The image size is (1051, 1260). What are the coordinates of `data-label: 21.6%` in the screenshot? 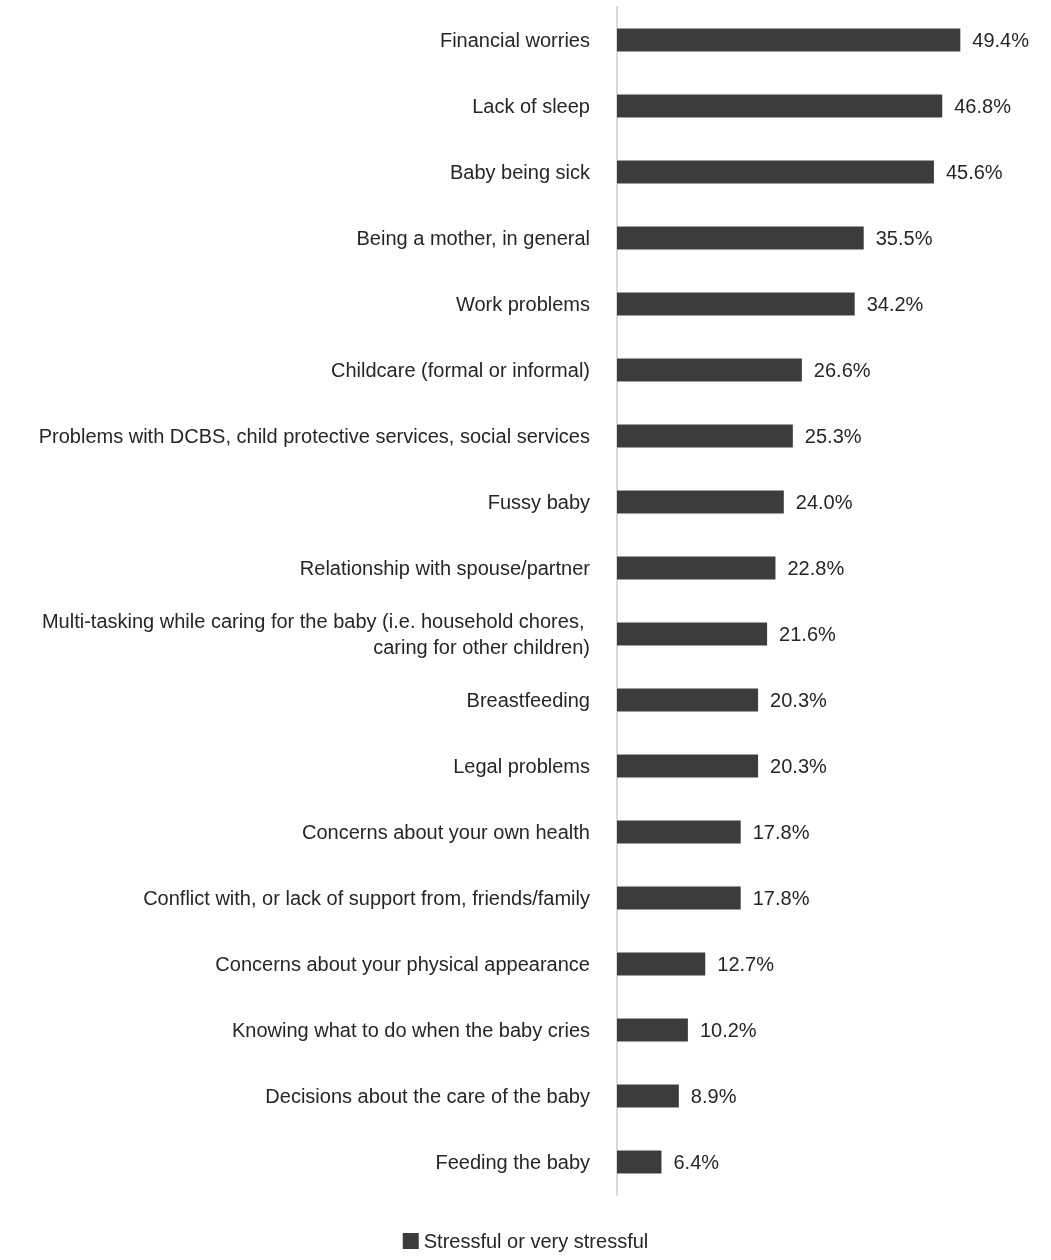 It's located at (808, 634).